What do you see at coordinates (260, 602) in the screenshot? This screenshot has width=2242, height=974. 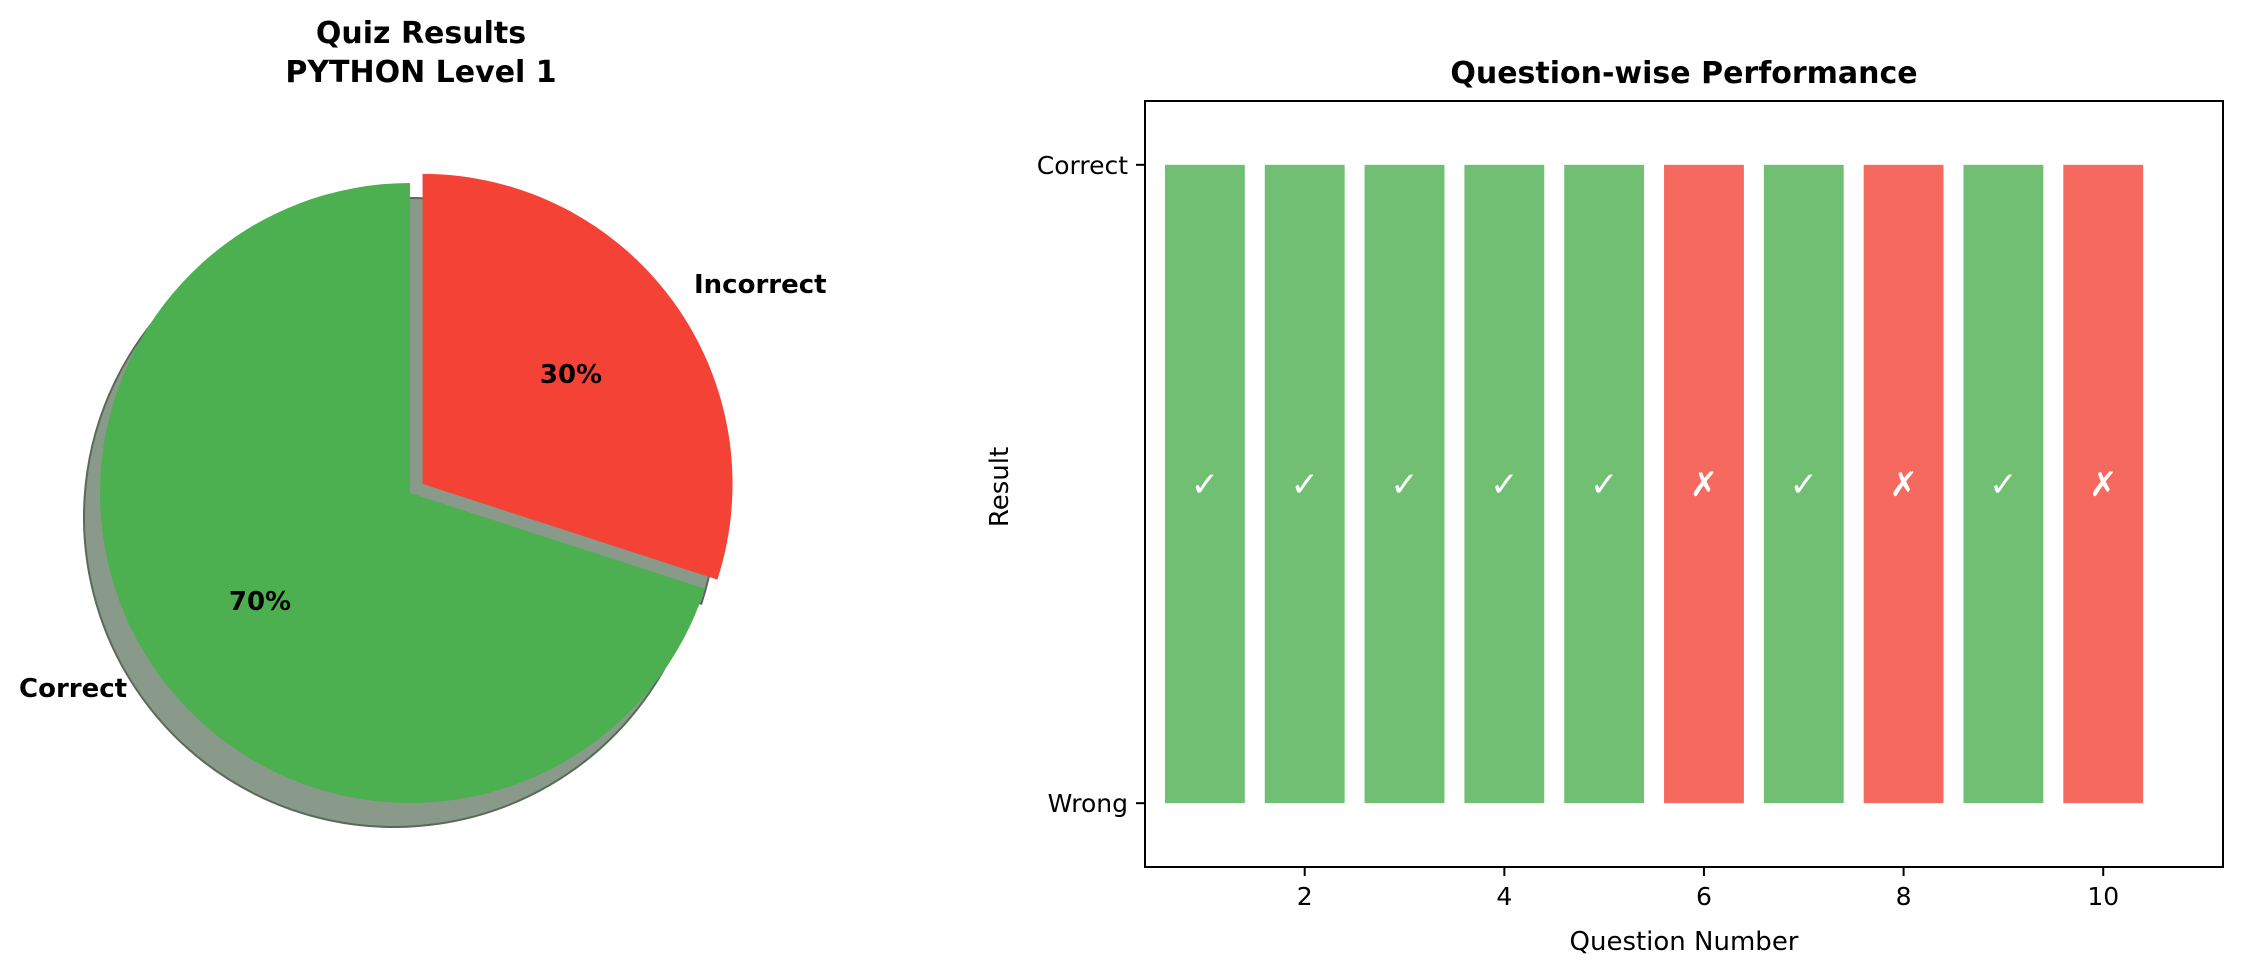 I see `pie-pct-correct: 70%` at bounding box center [260, 602].